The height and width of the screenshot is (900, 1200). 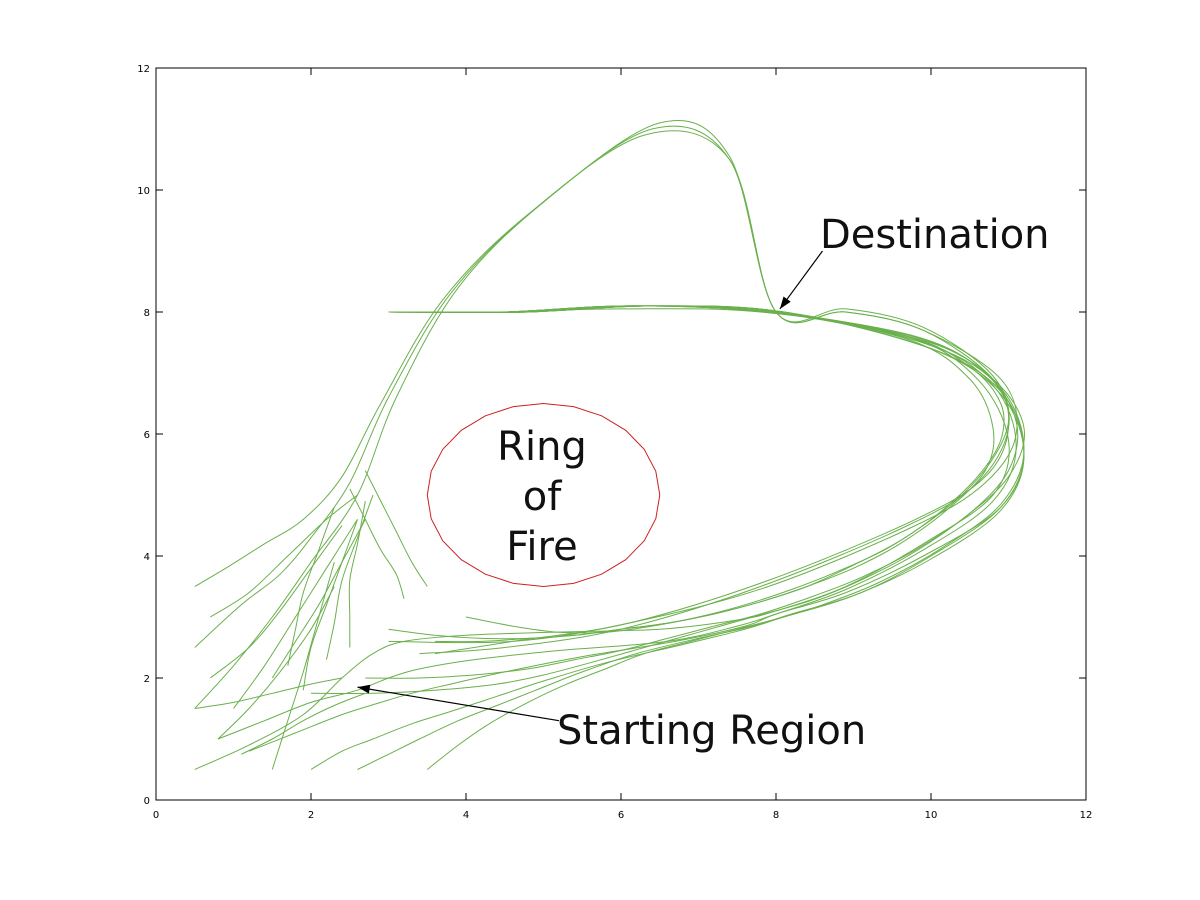 I want to click on destination-arrow-head, so click(x=785, y=302).